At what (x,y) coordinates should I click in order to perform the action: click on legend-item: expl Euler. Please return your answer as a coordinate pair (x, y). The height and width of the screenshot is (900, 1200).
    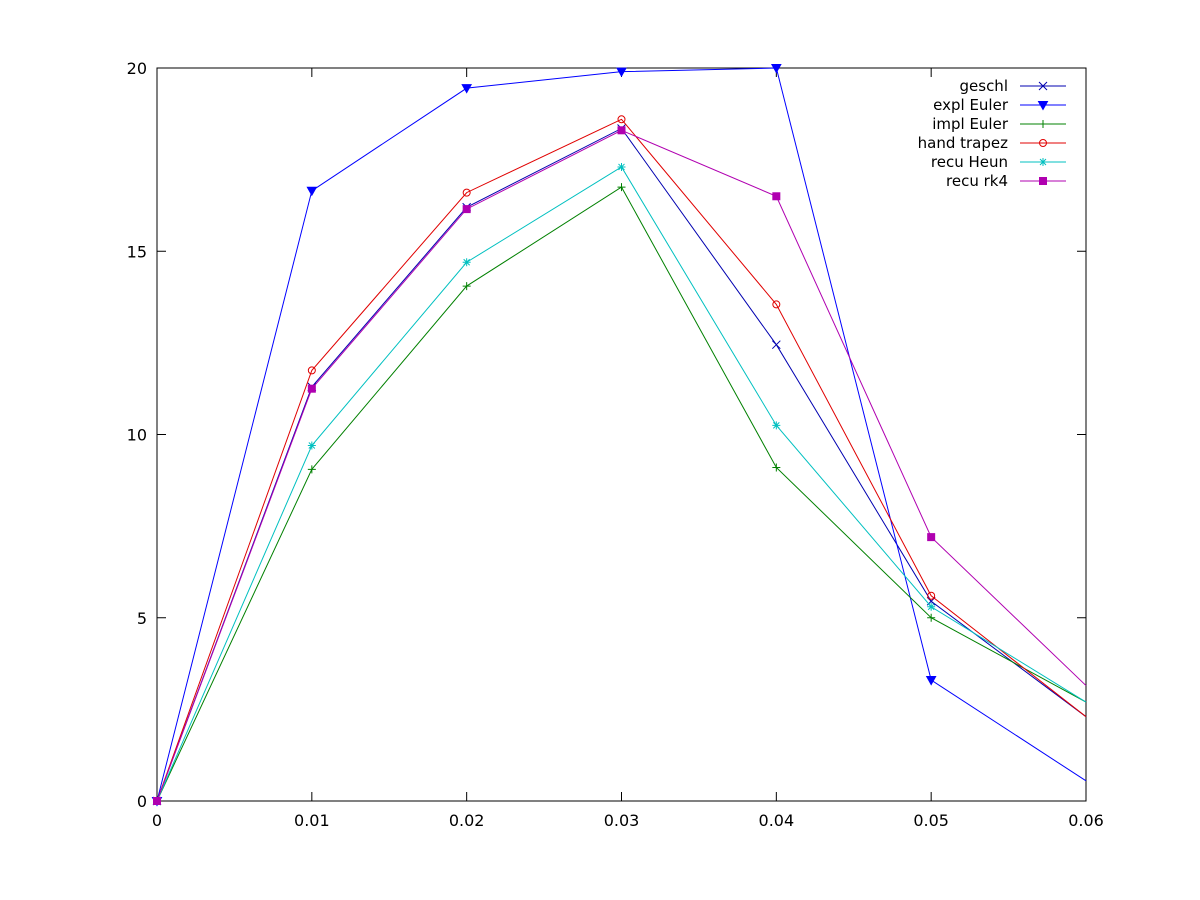
    Looking at the image, I should click on (999, 105).